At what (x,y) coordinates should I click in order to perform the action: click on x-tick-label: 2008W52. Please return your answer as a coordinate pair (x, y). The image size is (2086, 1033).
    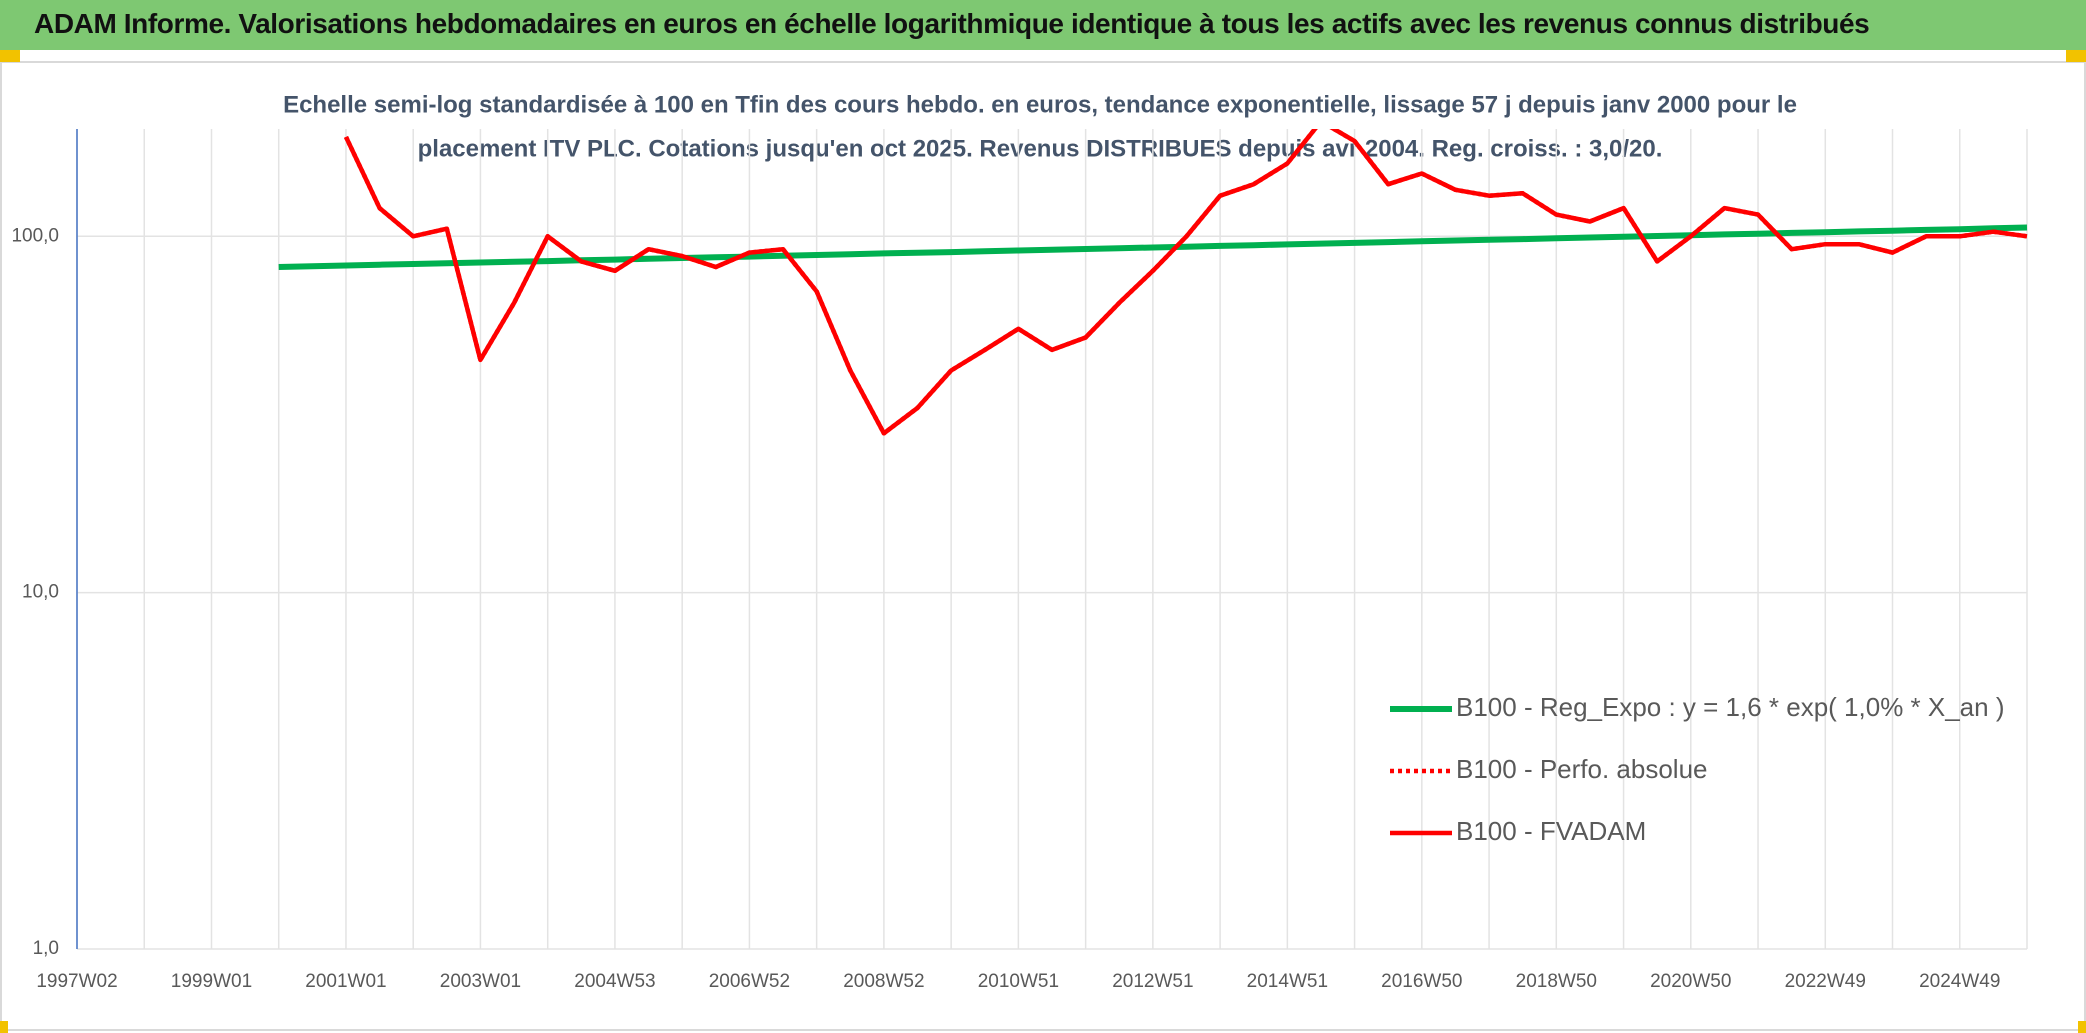
    Looking at the image, I should click on (883, 981).